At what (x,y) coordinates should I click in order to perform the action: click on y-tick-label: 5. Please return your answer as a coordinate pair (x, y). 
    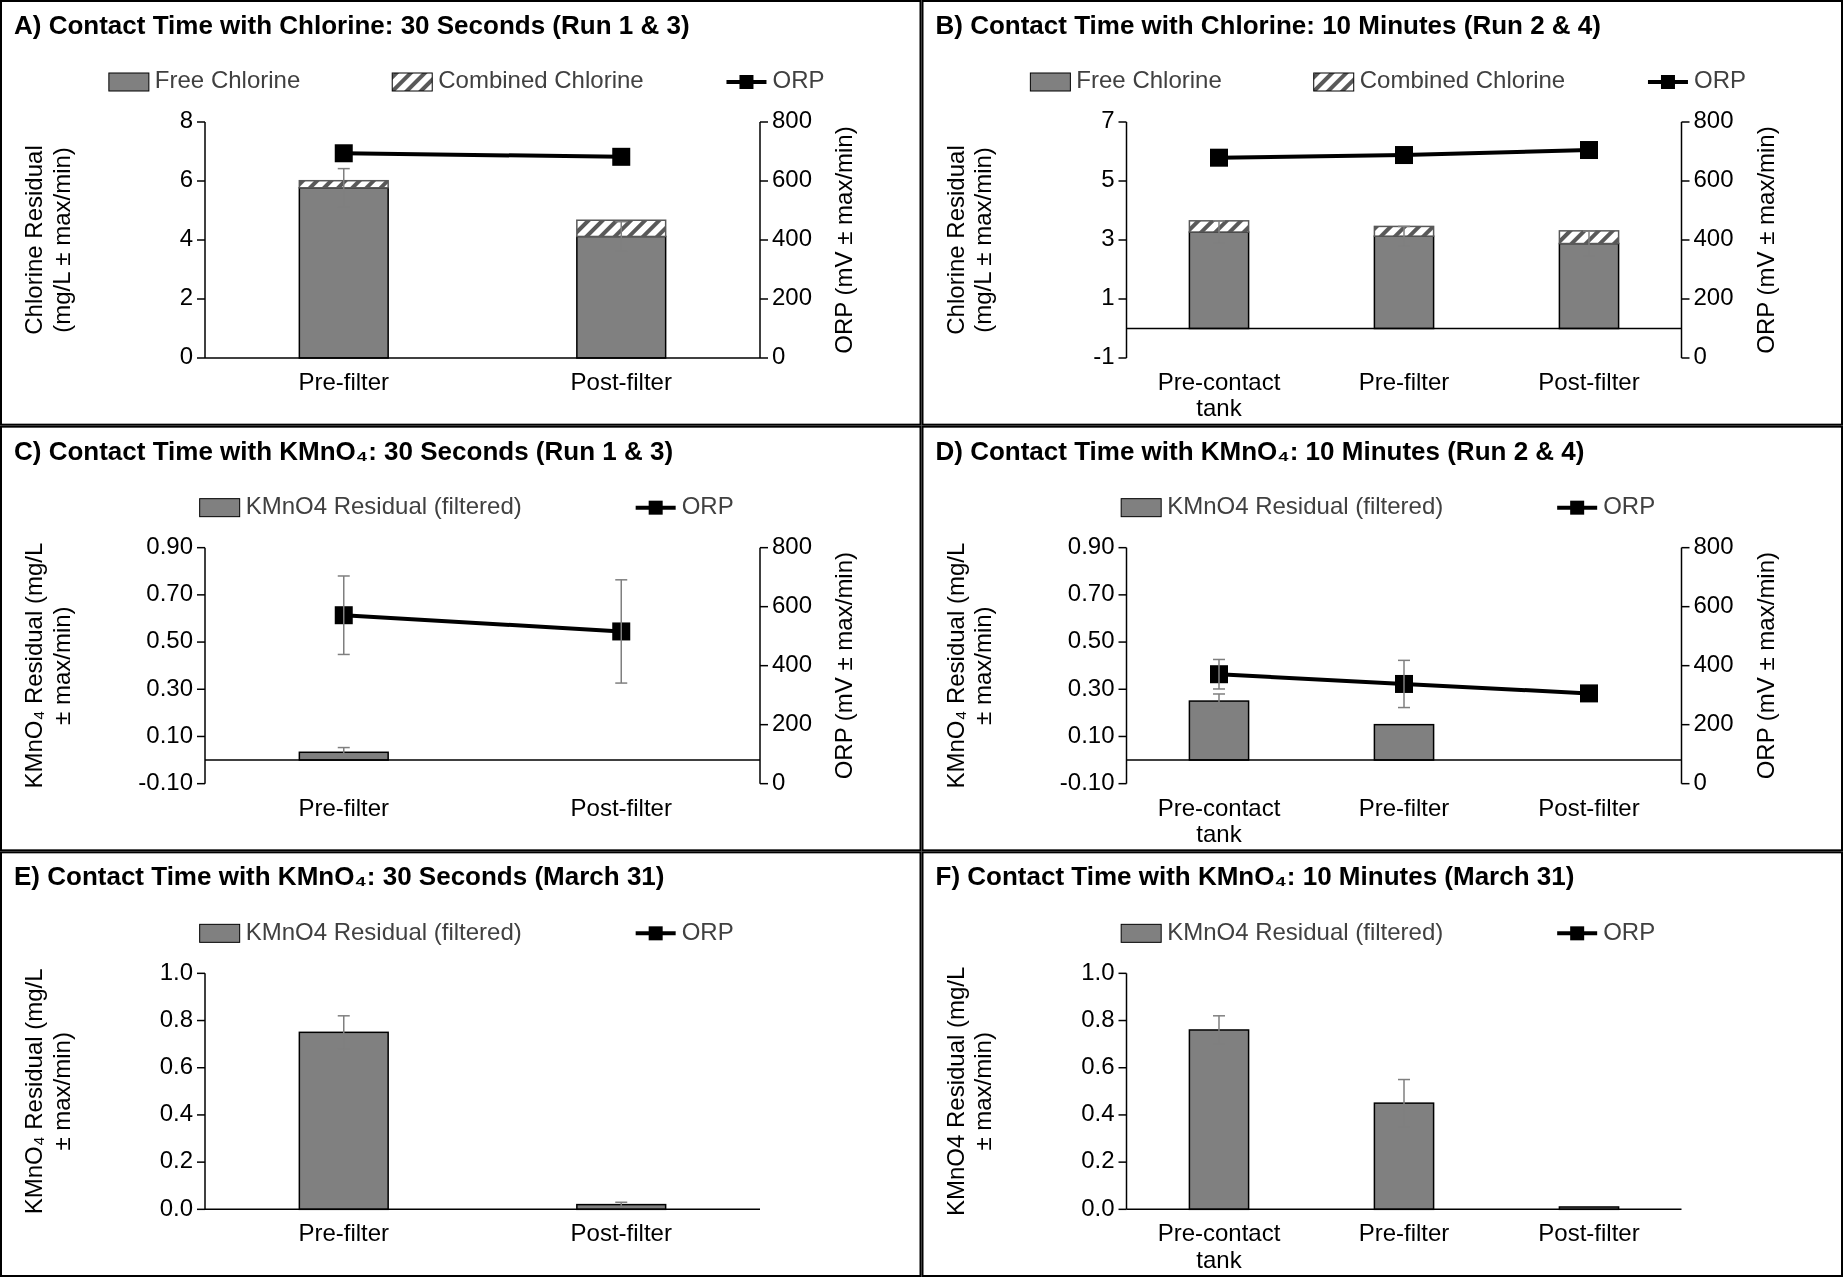
    Looking at the image, I should click on (1108, 179).